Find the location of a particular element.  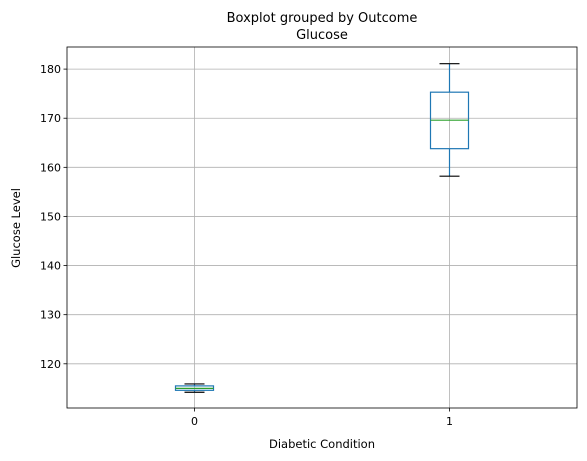

x-axis-label: Diabetic Condition is located at coordinates (322, 444).